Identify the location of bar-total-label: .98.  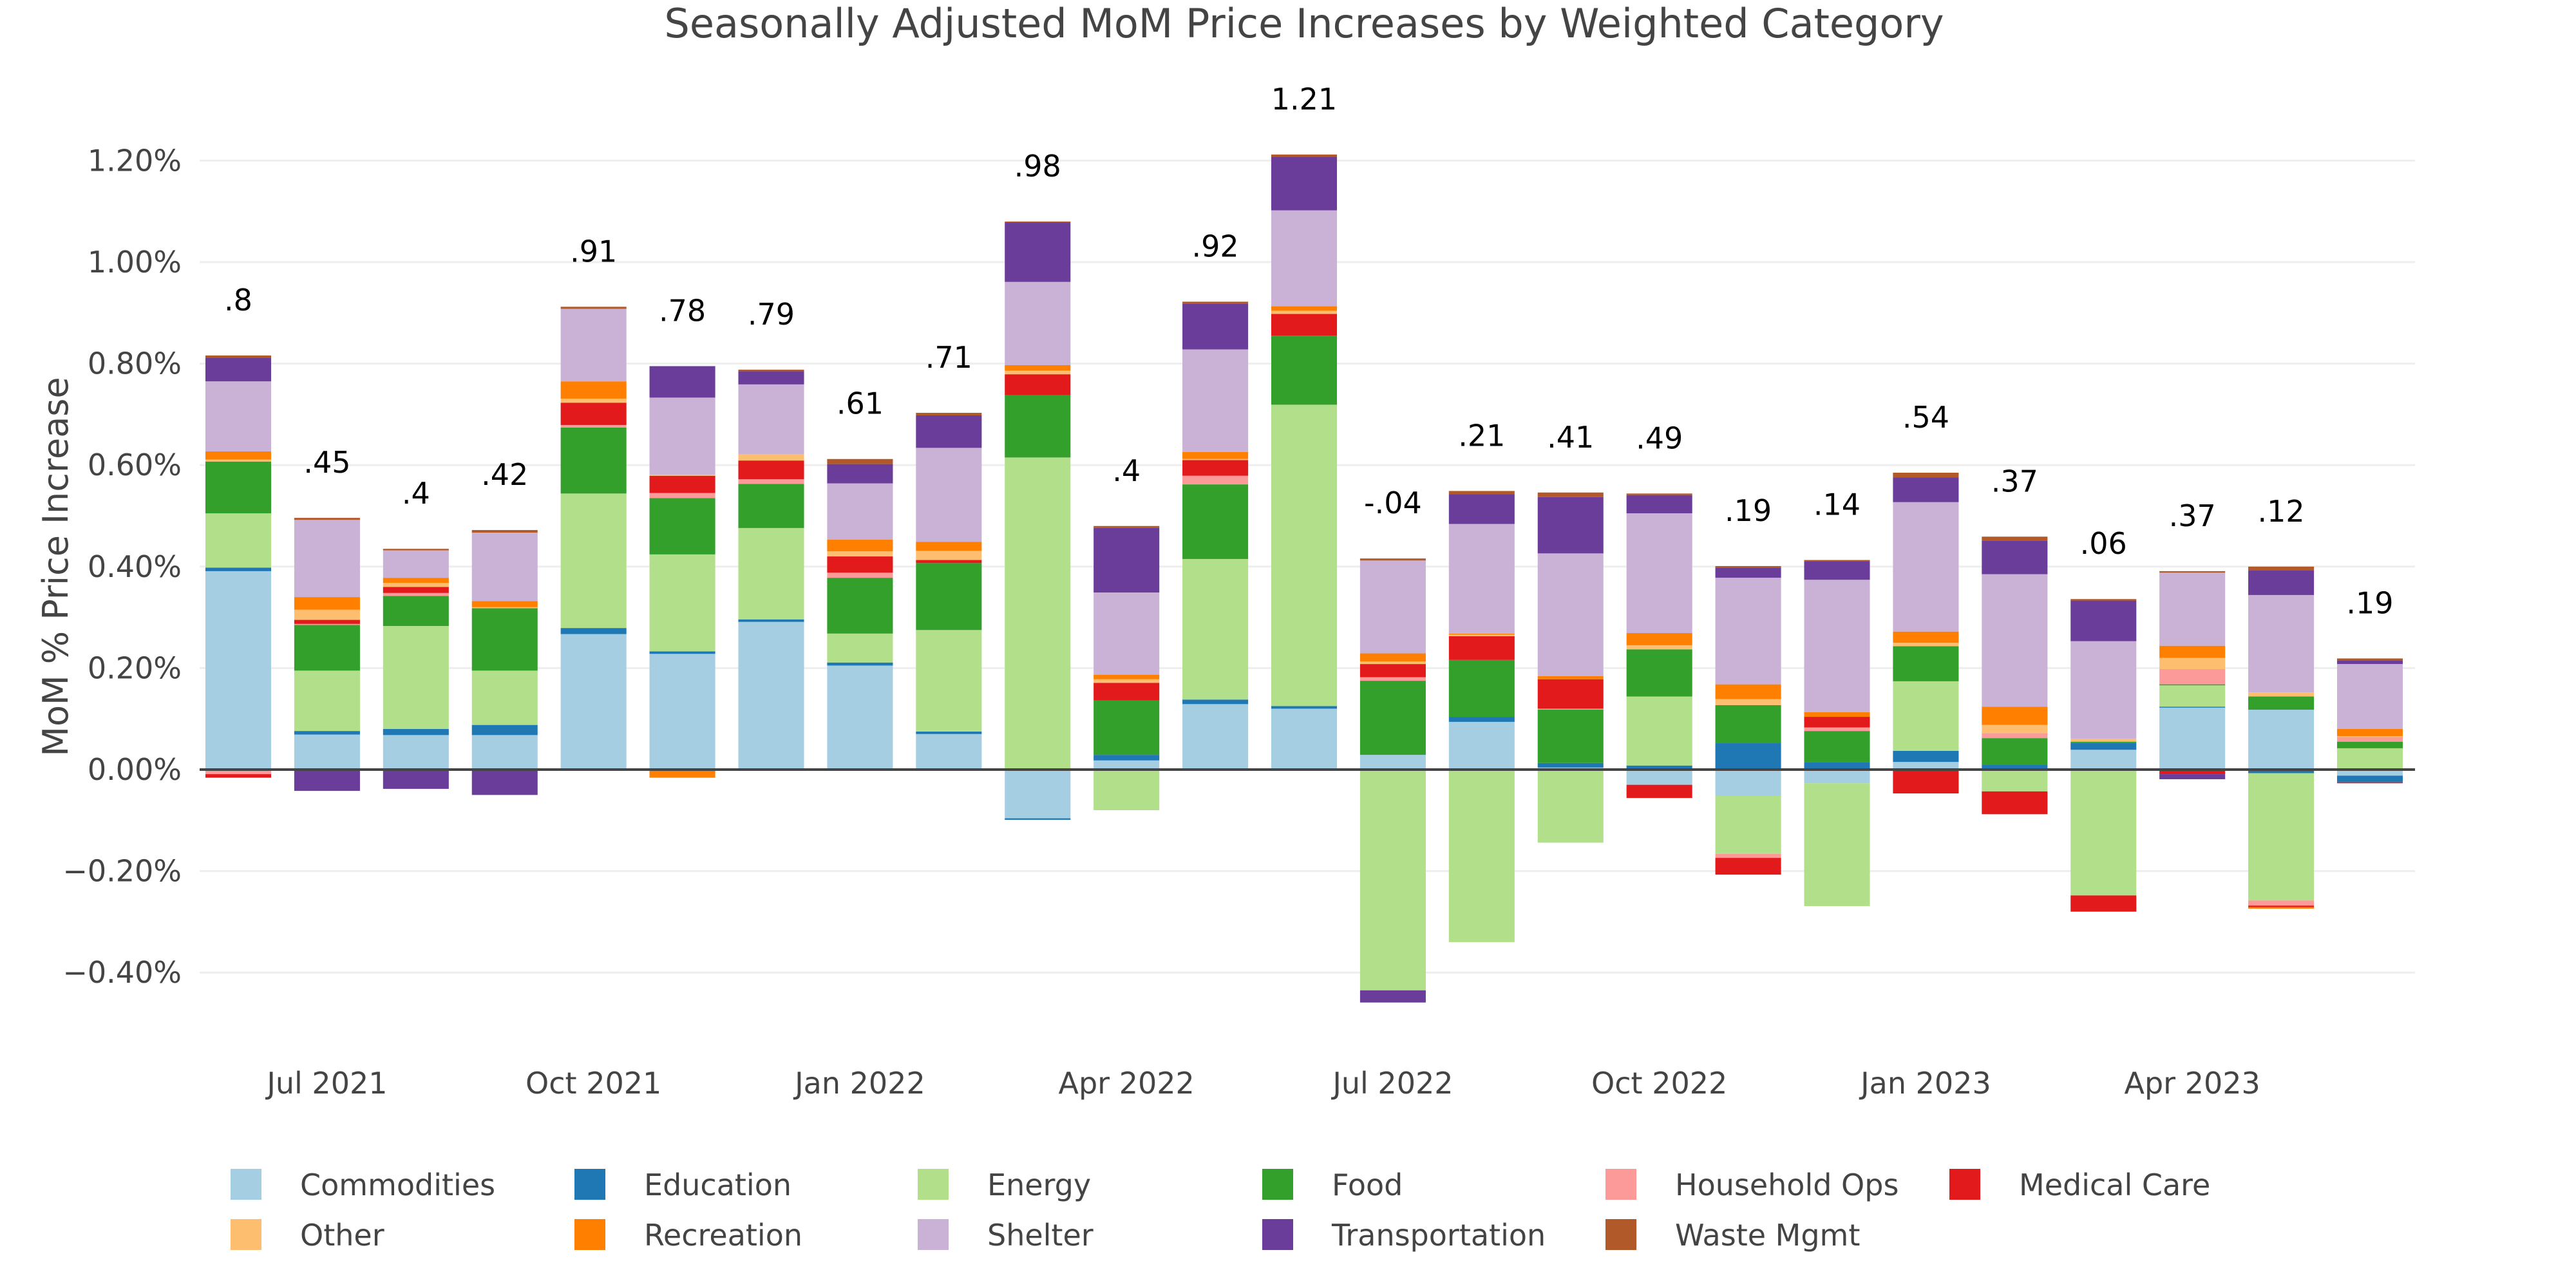
(1037, 167).